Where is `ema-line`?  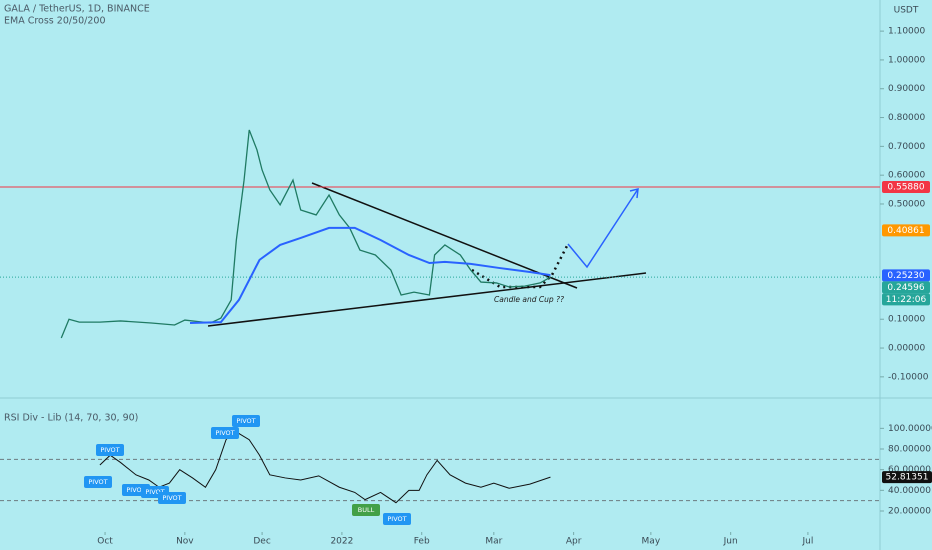 ema-line is located at coordinates (370, 275).